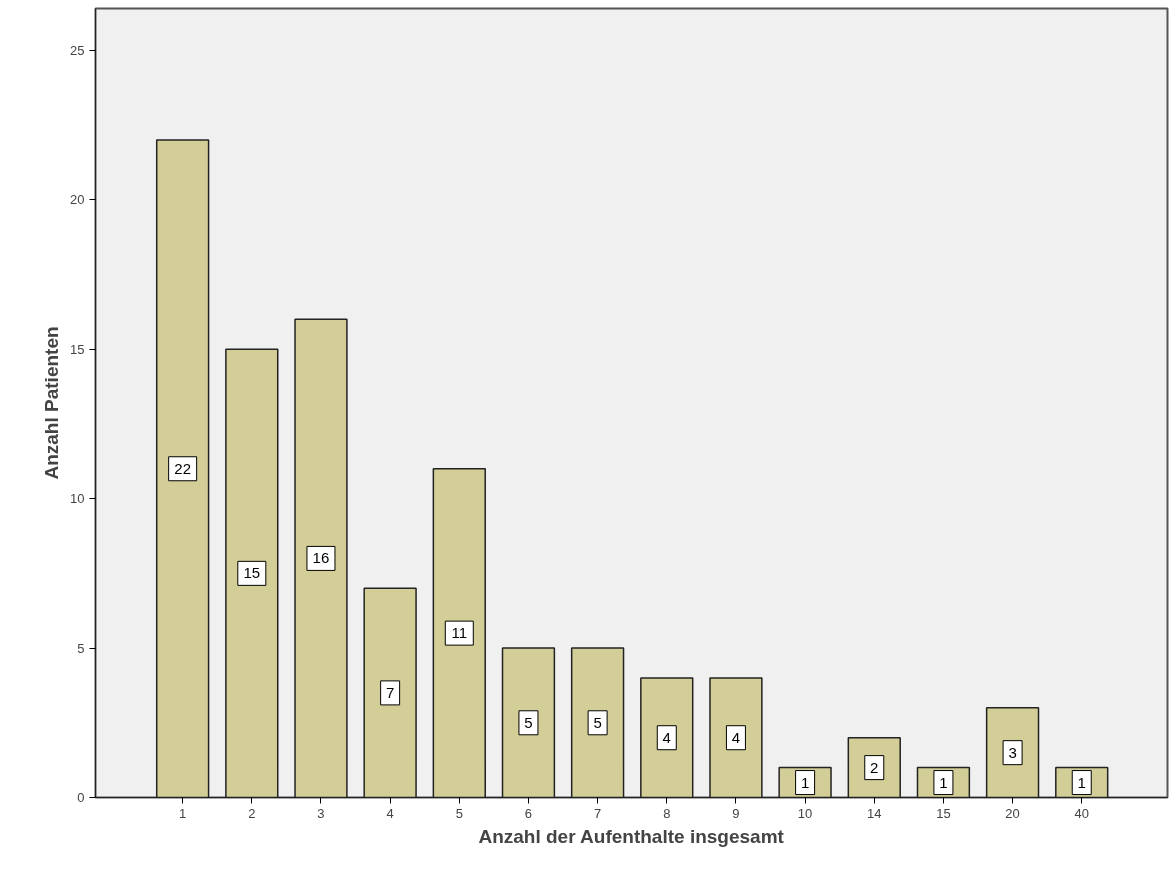 This screenshot has width=1169, height=884. I want to click on x-tick-label: 7, so click(598, 813).